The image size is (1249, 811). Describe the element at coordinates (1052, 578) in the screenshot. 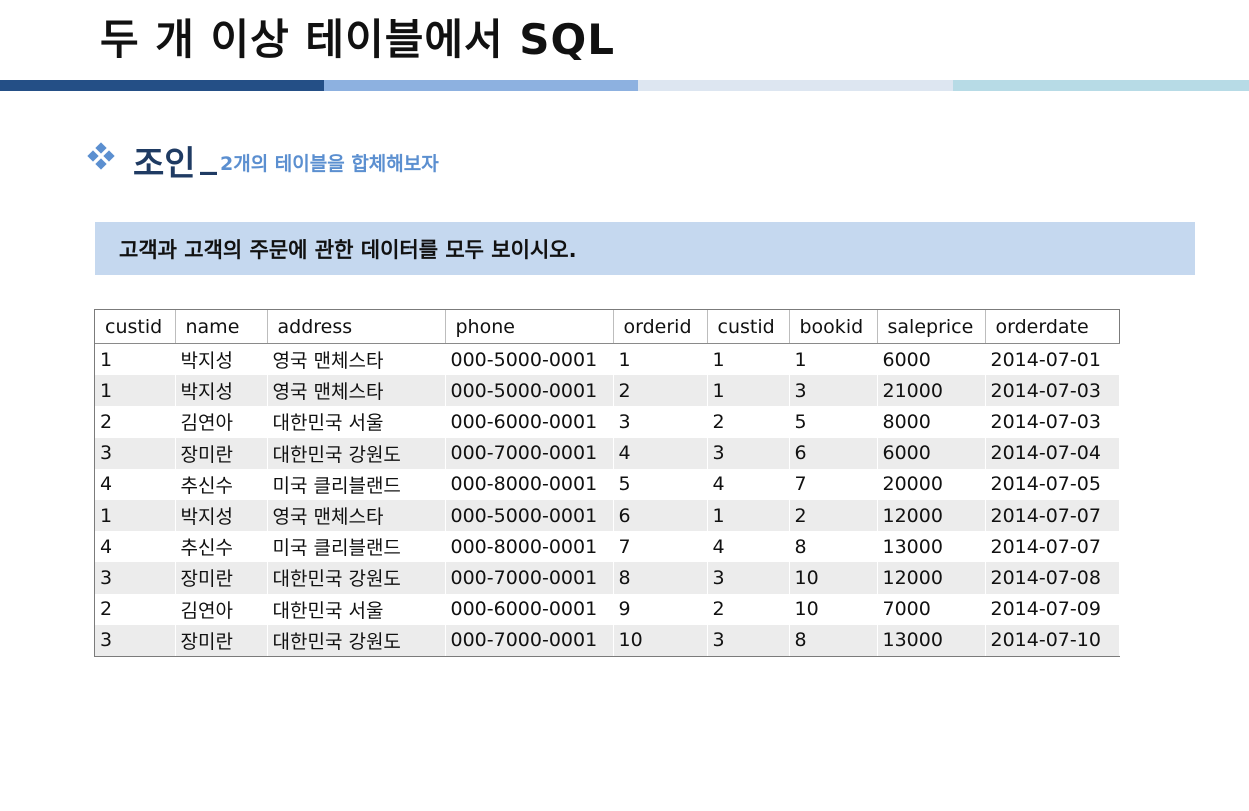

I see `table-cell-orderdate: 2014-07-08` at that location.